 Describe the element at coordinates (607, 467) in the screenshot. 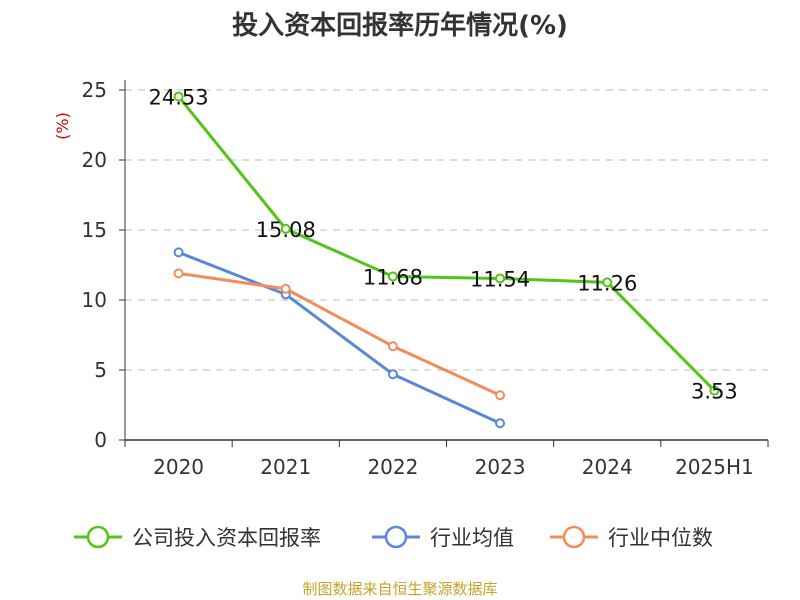

I see `x-tick-label: 2024` at that location.